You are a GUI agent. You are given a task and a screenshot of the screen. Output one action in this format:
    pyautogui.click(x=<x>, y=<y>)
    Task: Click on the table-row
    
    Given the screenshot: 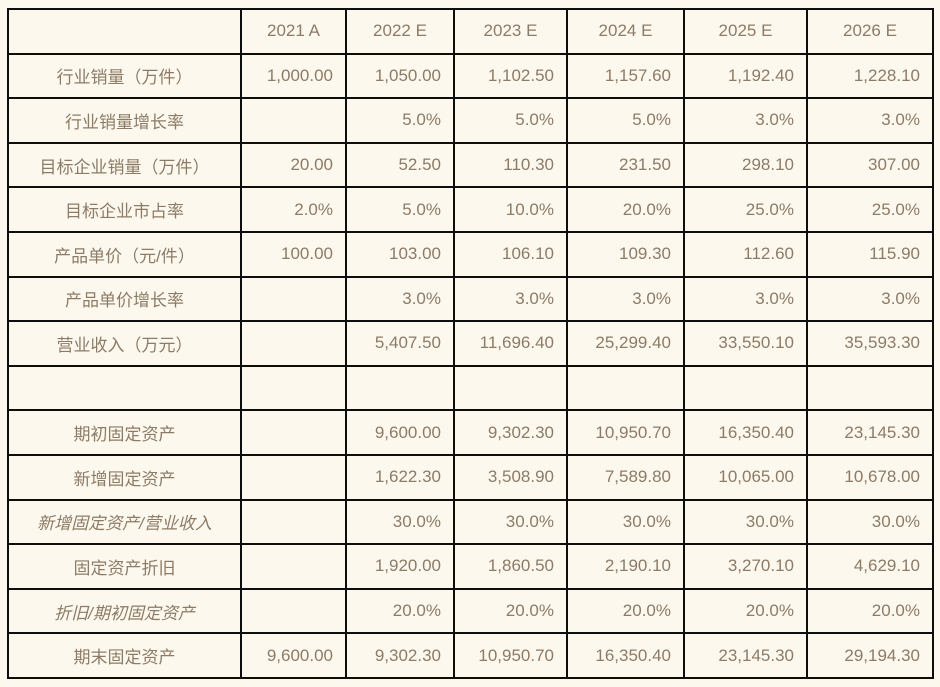 What is the action you would take?
    pyautogui.click(x=470, y=388)
    